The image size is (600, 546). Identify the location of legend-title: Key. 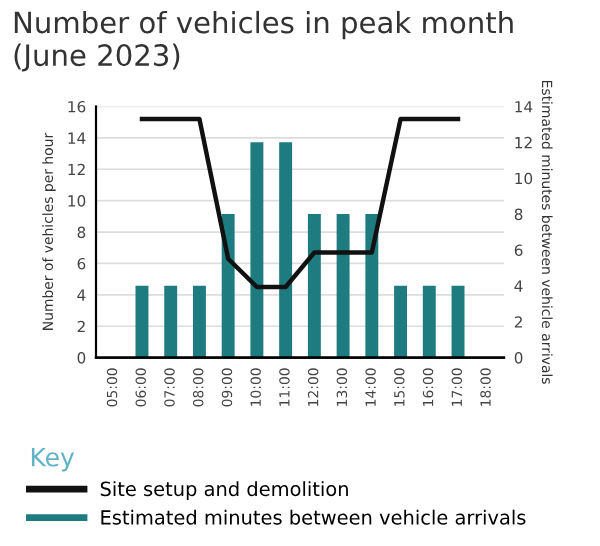
(53, 459).